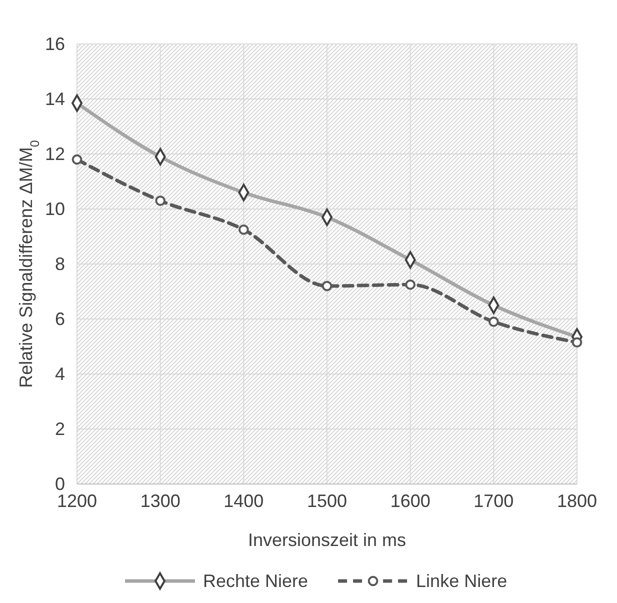 The width and height of the screenshot is (617, 603). I want to click on x-tick-label: 1600, so click(410, 500).